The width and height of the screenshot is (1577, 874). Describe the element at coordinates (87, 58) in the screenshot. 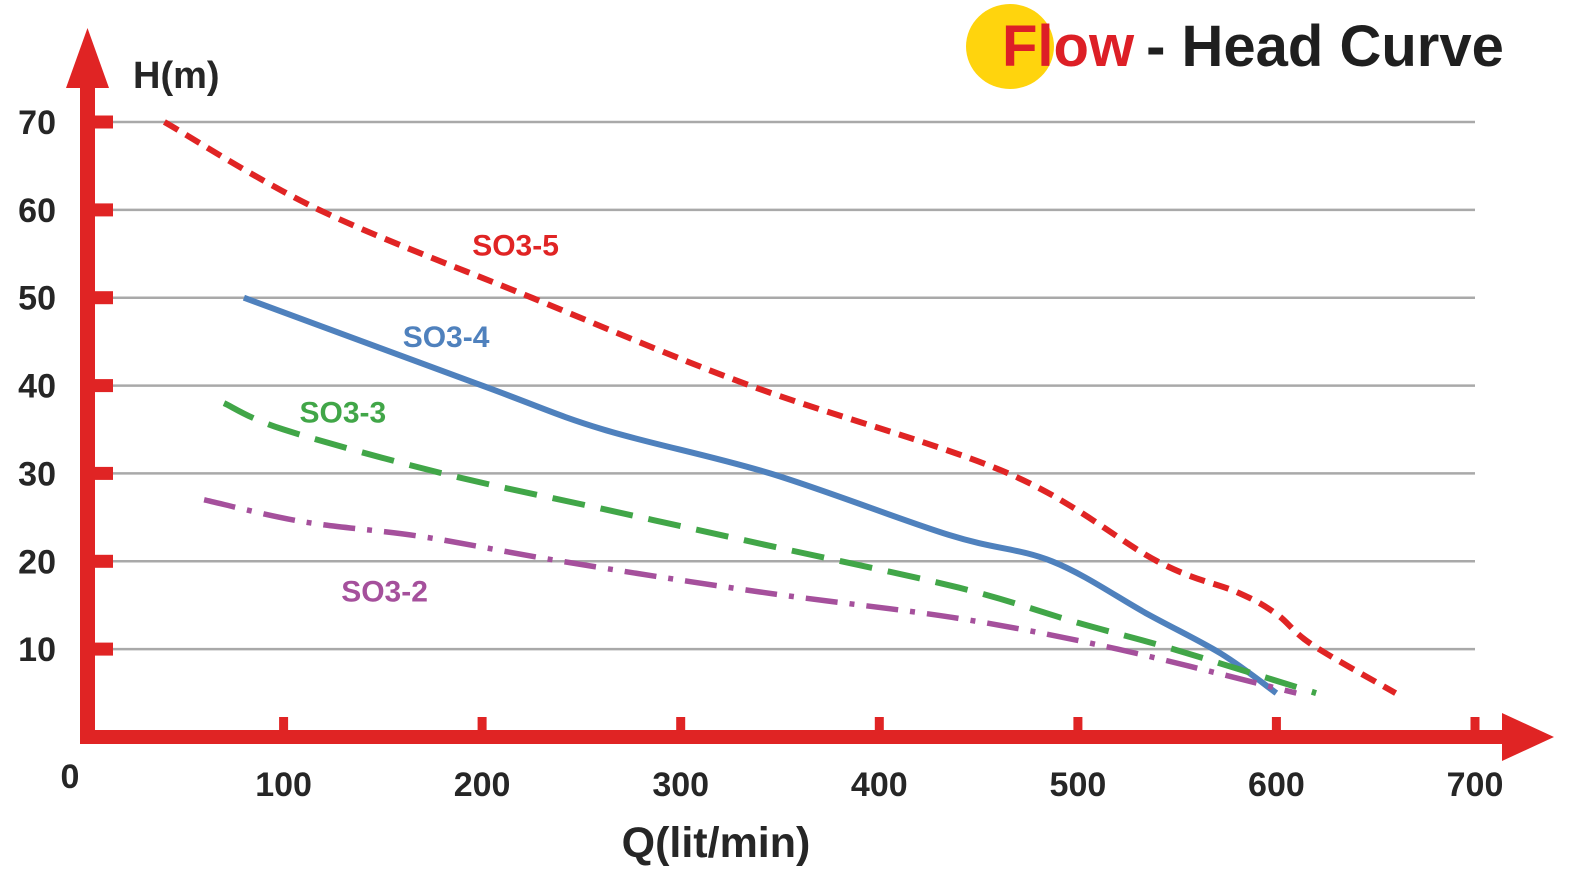

I see `y-axis-arrowhead` at that location.